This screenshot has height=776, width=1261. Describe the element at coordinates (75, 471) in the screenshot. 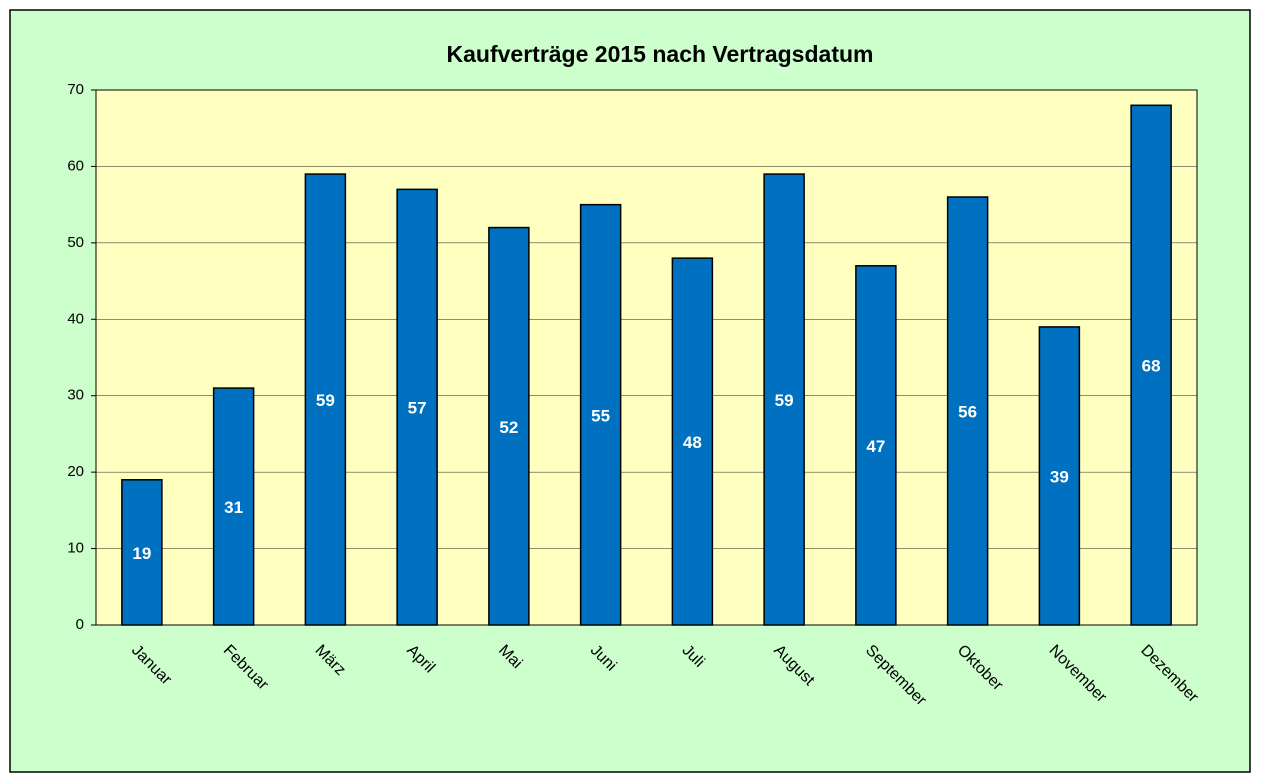

I see `y-tick-label: 20` at that location.